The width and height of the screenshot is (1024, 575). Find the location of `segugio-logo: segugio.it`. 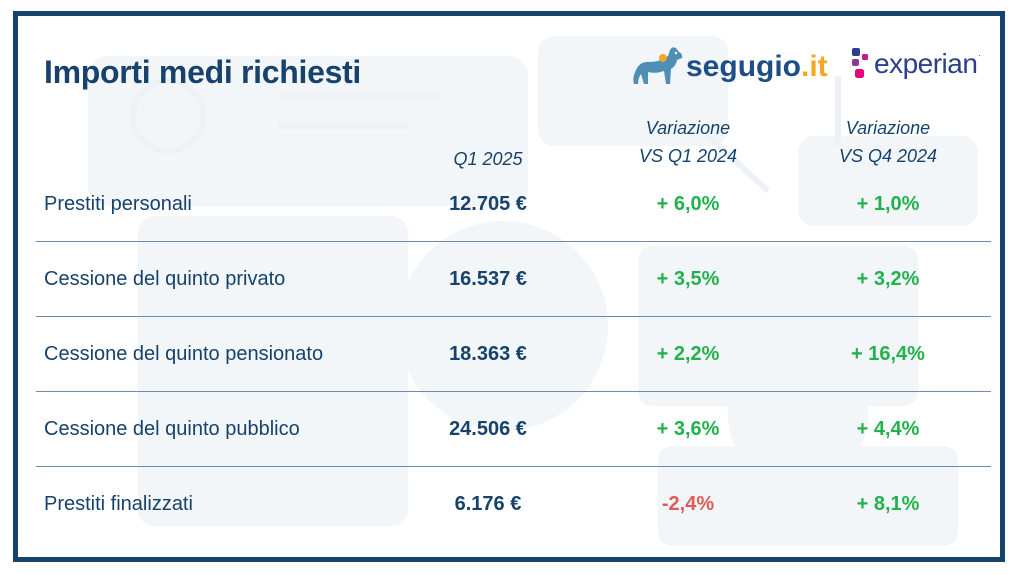

segugio-logo: segugio.it is located at coordinates (729, 67).